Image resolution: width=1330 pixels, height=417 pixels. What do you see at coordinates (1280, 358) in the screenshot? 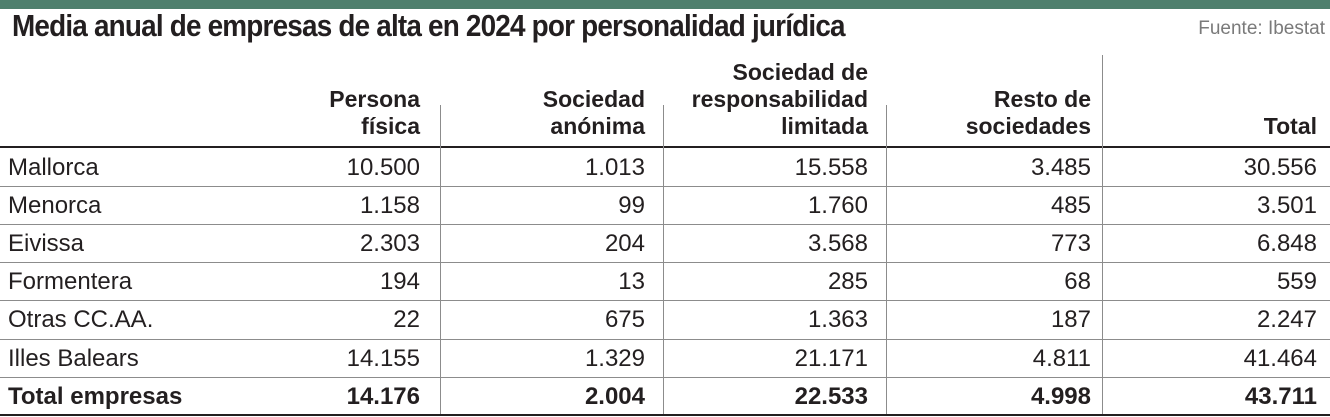
I see `table-cell: 41.464` at bounding box center [1280, 358].